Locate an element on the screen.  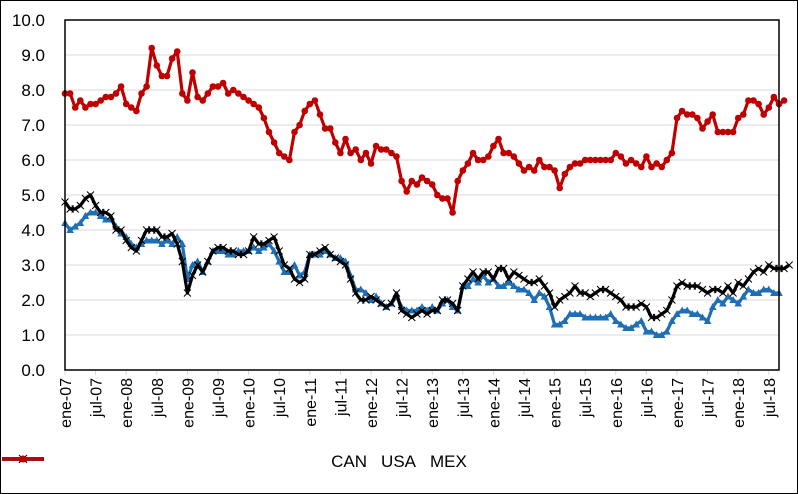
x-tick-label: ene-11 is located at coordinates (311, 402).